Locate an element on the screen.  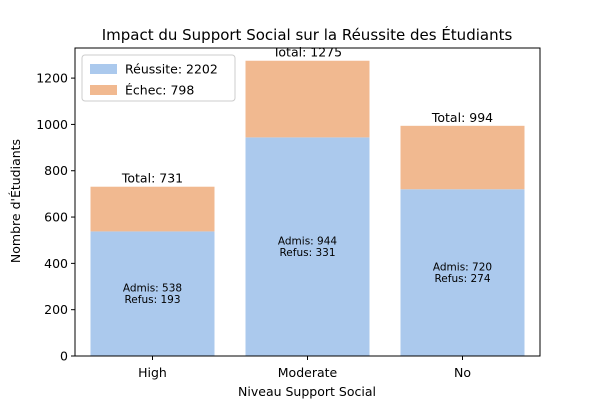
legend-entry-1: Échec: 798 is located at coordinates (159, 90).